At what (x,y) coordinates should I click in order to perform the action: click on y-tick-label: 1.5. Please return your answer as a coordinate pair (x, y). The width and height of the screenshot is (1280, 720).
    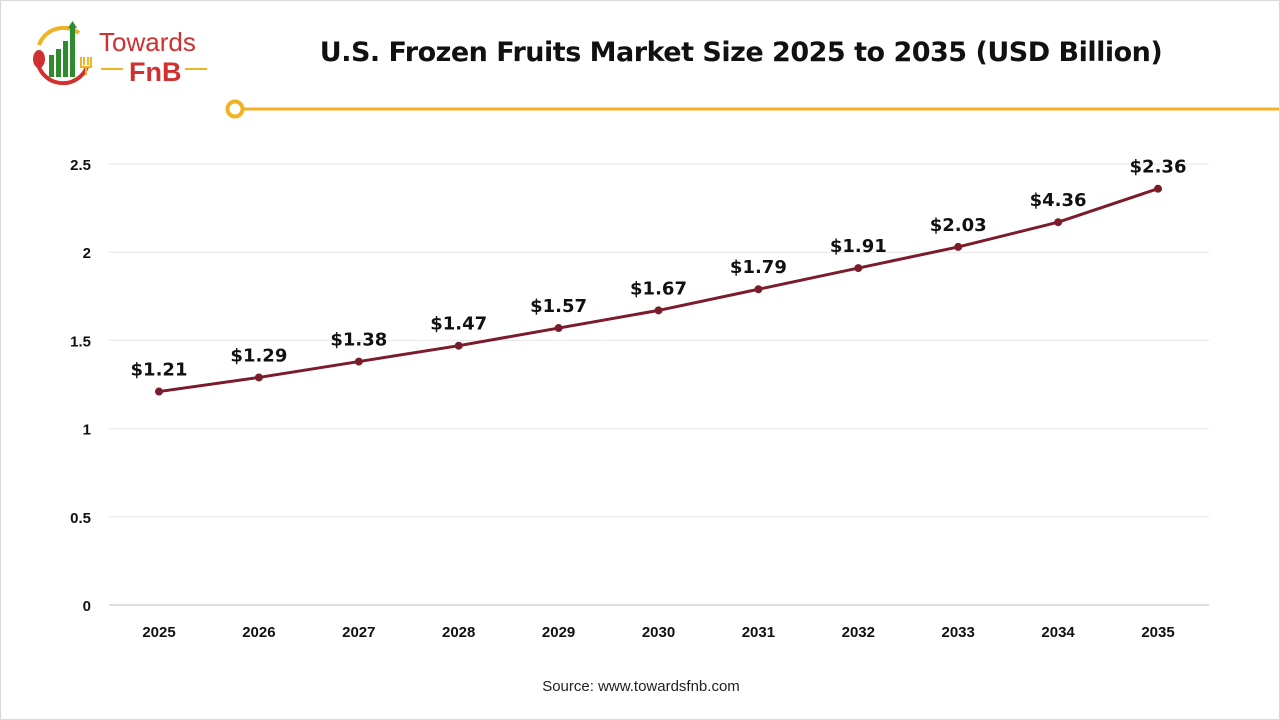
    Looking at the image, I should click on (80, 341).